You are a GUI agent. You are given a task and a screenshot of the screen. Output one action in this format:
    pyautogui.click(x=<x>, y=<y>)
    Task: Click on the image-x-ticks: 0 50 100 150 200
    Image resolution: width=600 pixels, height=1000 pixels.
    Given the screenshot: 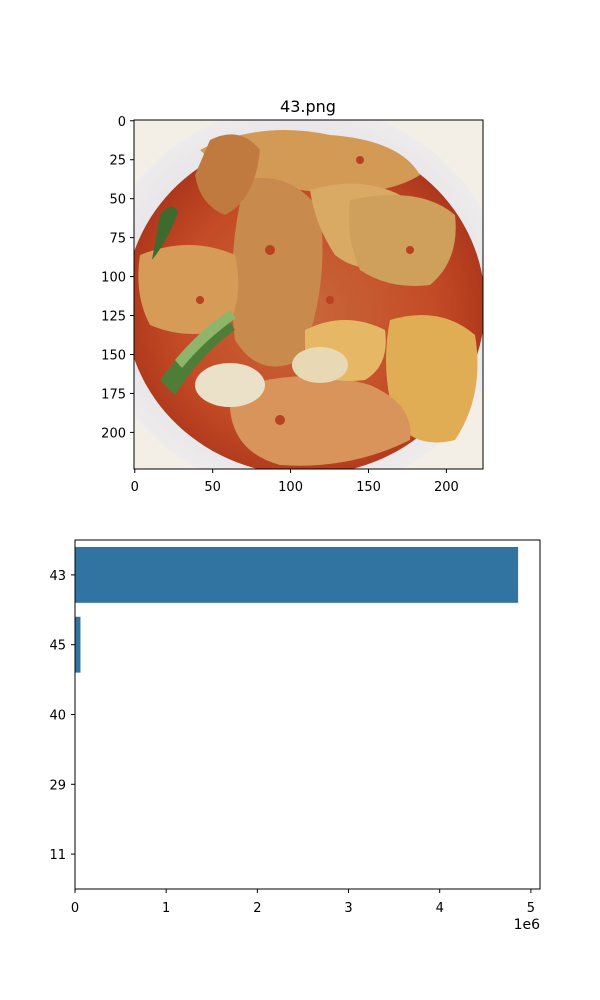 What is the action you would take?
    pyautogui.click(x=295, y=482)
    